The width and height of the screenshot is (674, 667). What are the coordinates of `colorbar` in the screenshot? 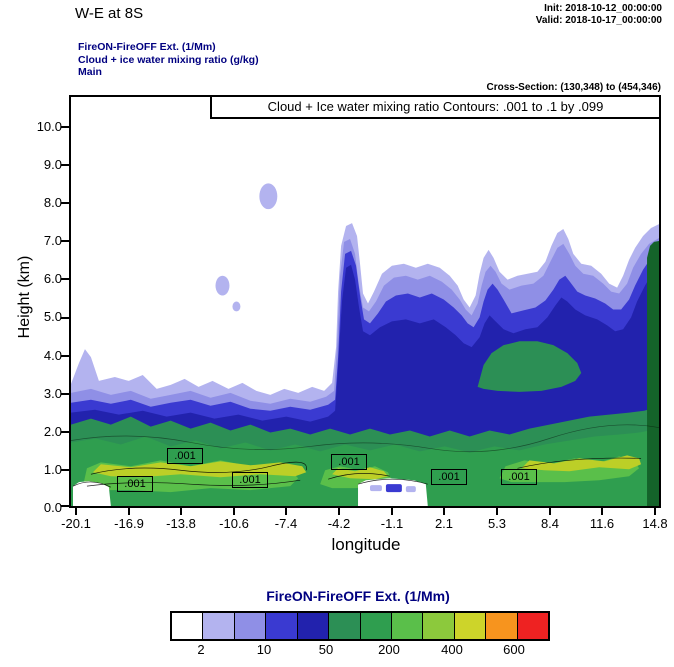 It's located at (360, 626).